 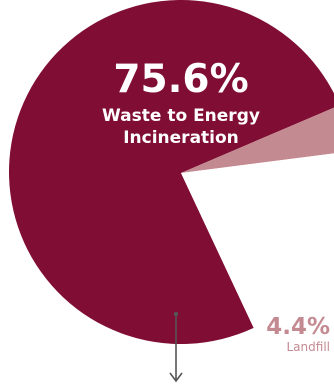 I want to click on value-label-diverted: 20%, so click(x=176, y=267).